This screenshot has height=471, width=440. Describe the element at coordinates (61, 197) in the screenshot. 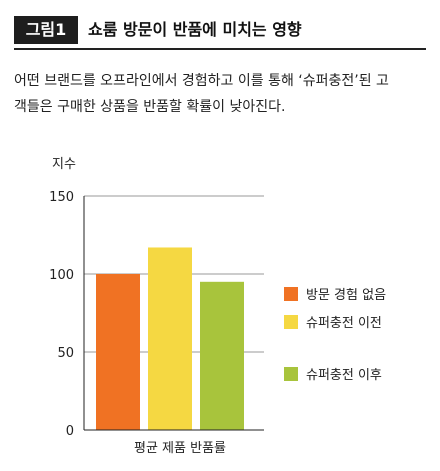

I see `y-tick-label: 150` at that location.